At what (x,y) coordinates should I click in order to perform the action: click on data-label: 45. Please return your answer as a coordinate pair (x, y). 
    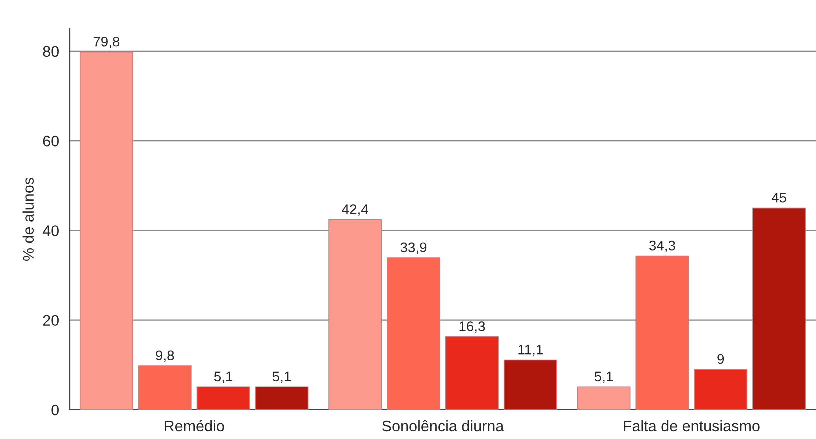
    Looking at the image, I should click on (779, 198).